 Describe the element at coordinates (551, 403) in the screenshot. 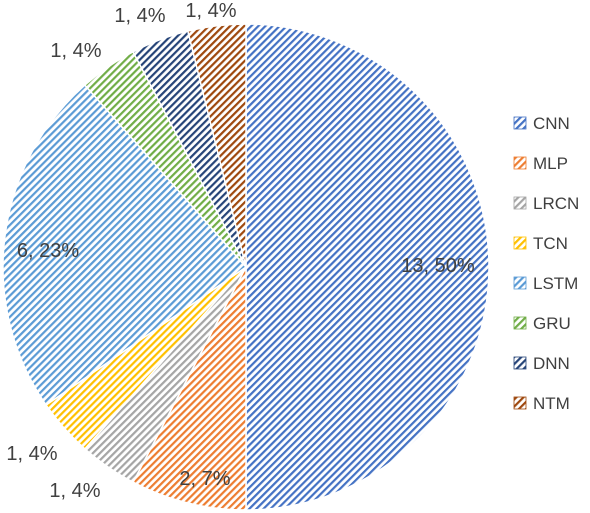

I see `legend-label-ntm: NTM` at that location.